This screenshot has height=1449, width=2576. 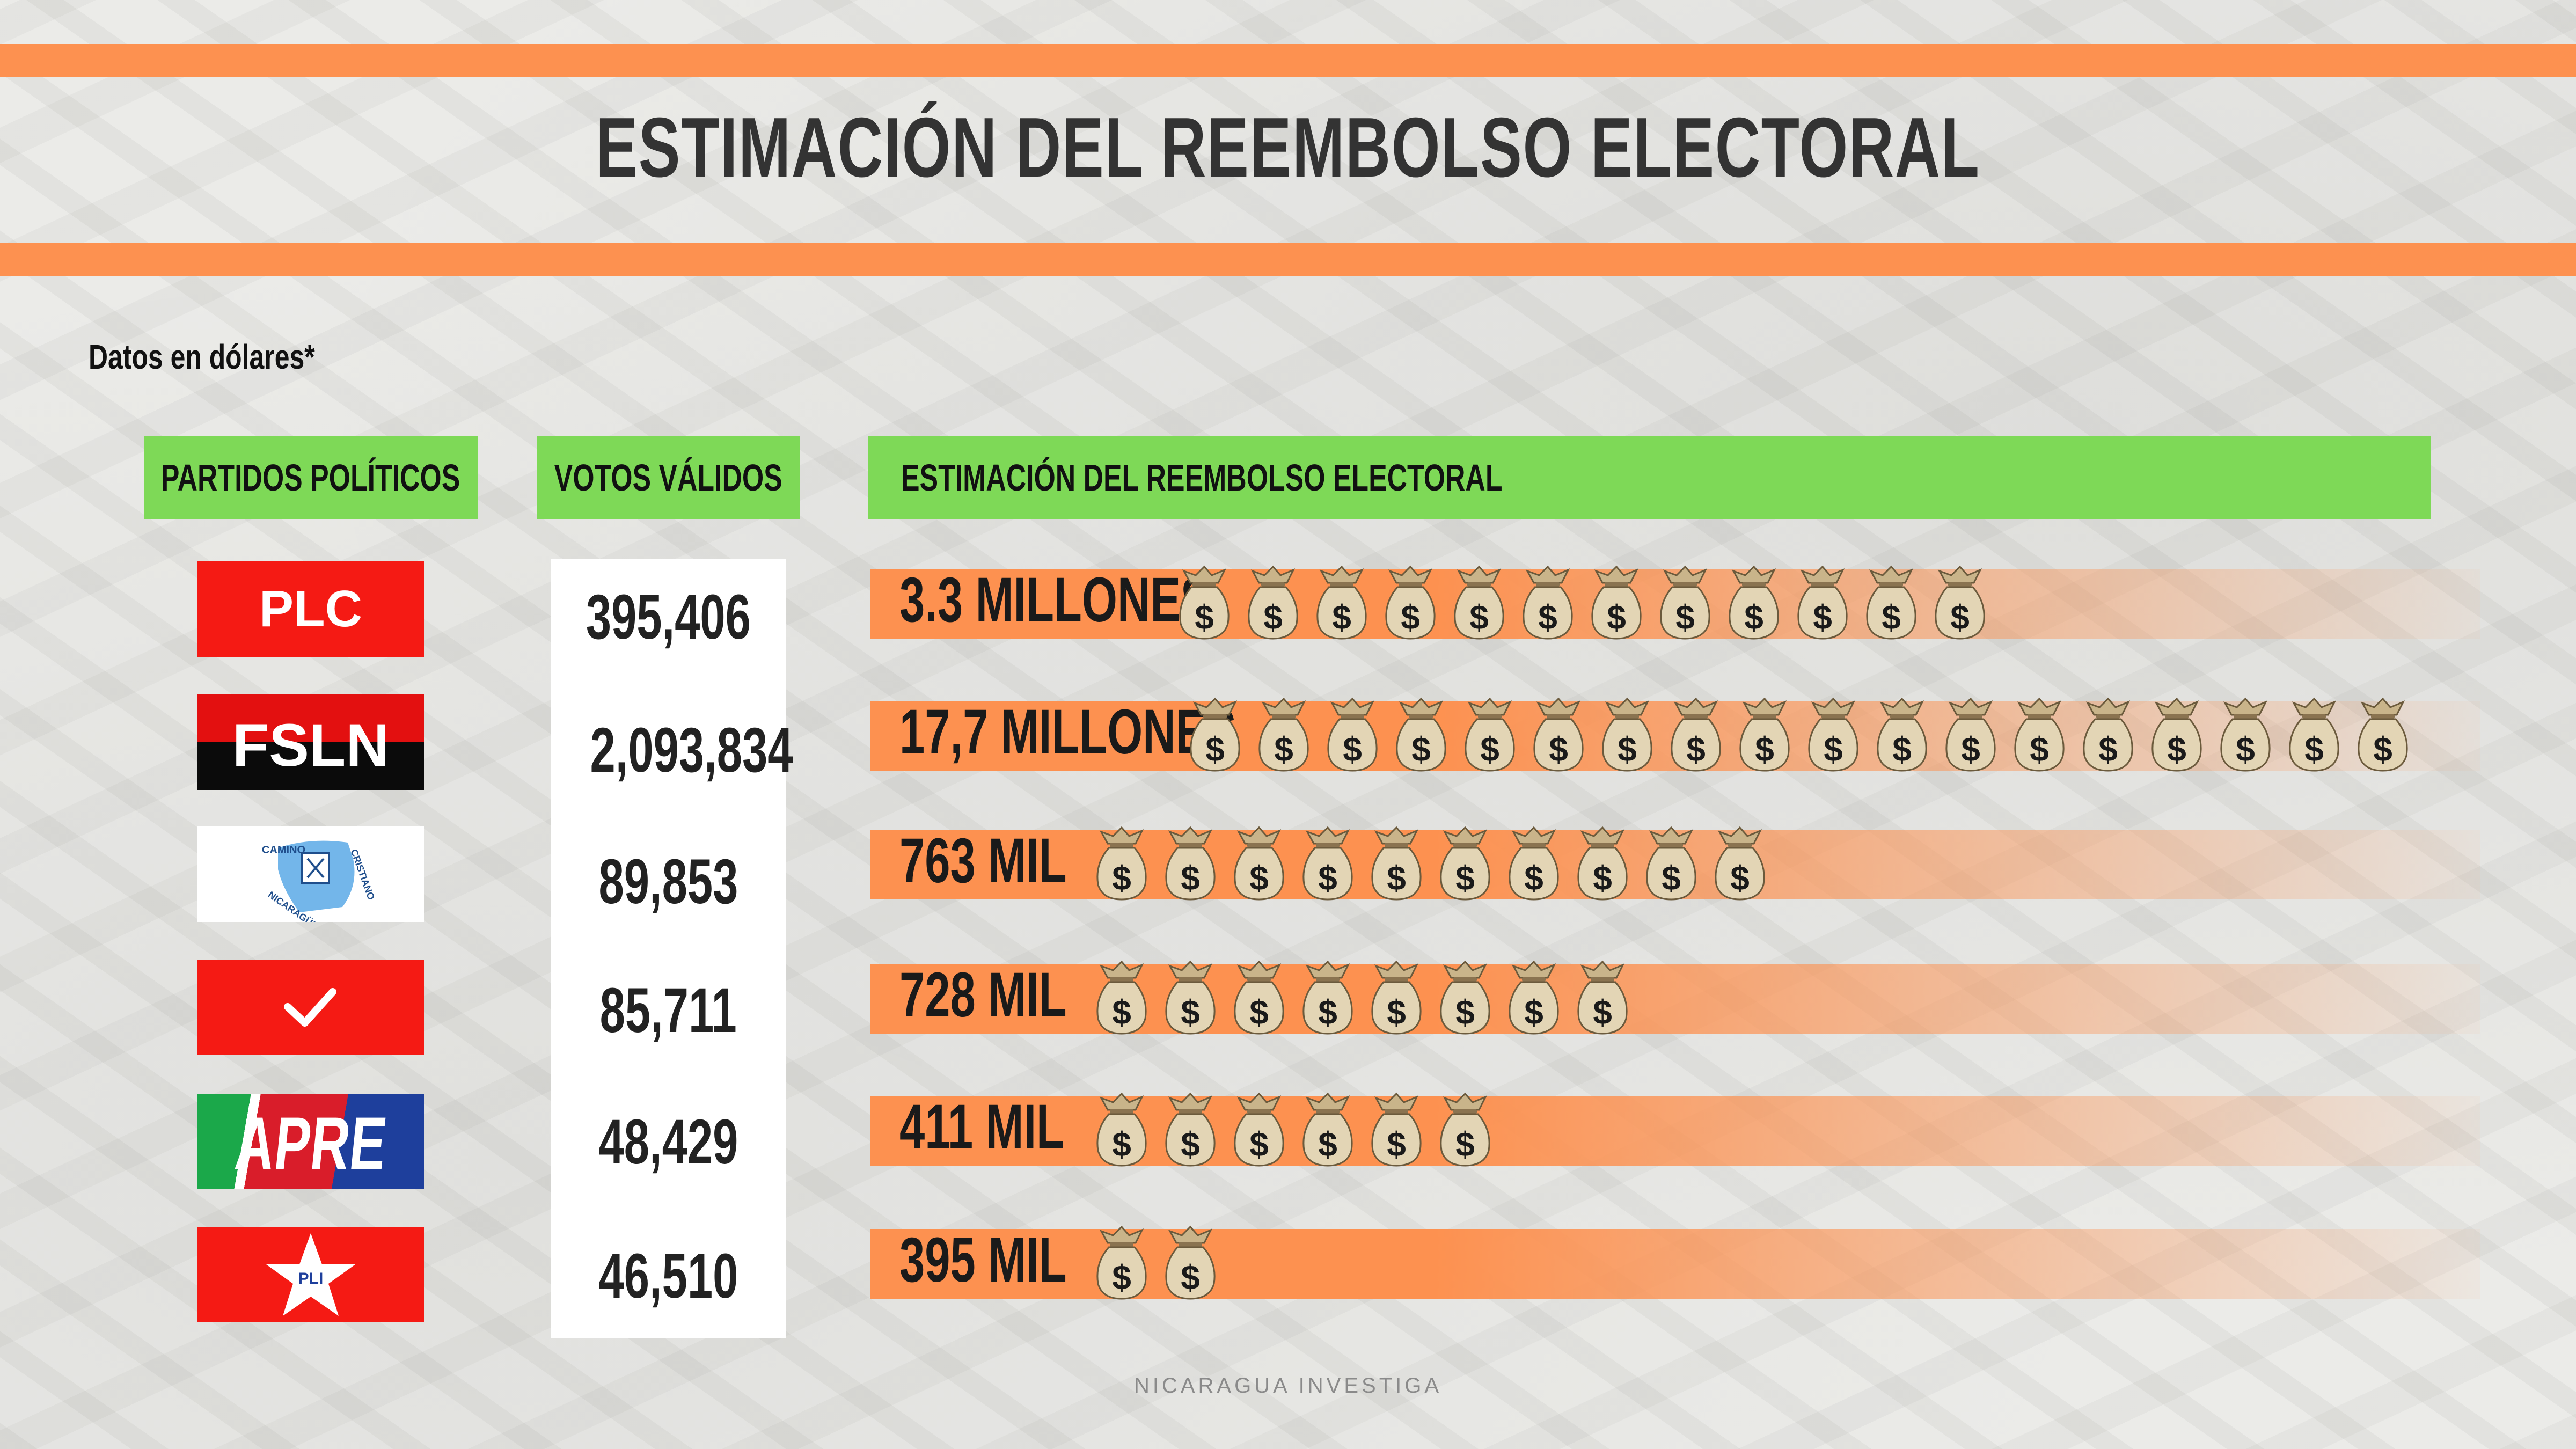 I want to click on votes-panel, so click(x=668, y=948).